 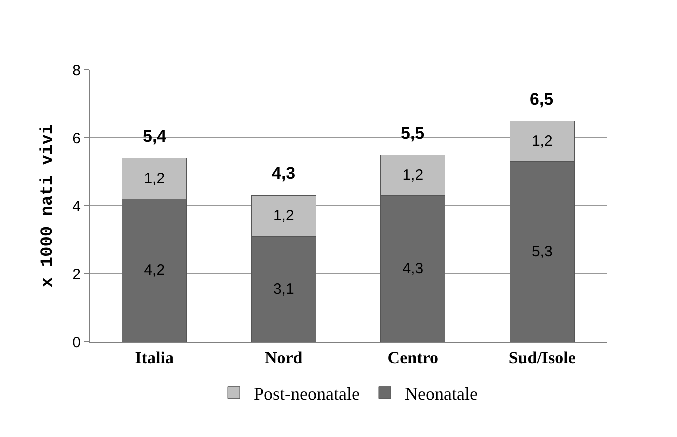 What do you see at coordinates (413, 358) in the screenshot?
I see `x-tick-label: Centro` at bounding box center [413, 358].